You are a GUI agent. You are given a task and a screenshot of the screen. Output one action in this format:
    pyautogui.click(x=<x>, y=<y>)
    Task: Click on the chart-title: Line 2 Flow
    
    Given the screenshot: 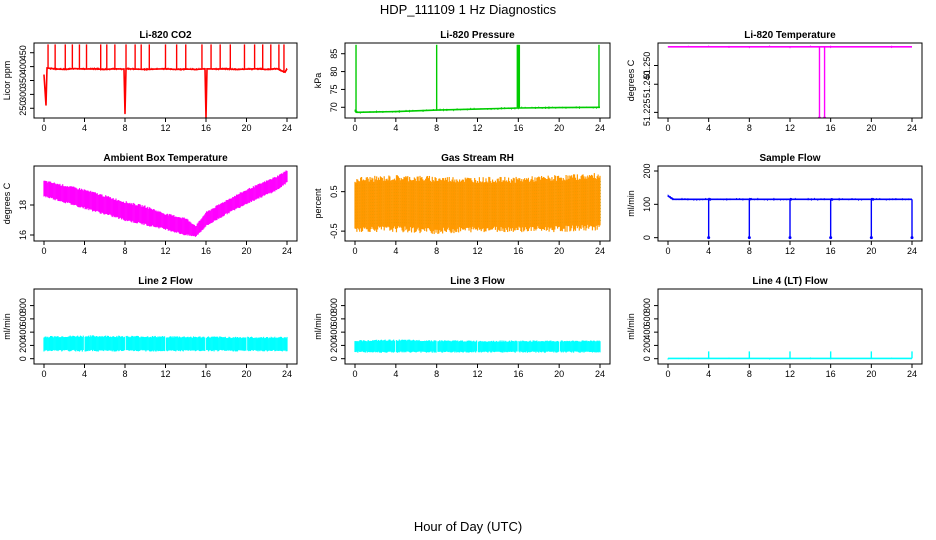 What is the action you would take?
    pyautogui.click(x=165, y=281)
    